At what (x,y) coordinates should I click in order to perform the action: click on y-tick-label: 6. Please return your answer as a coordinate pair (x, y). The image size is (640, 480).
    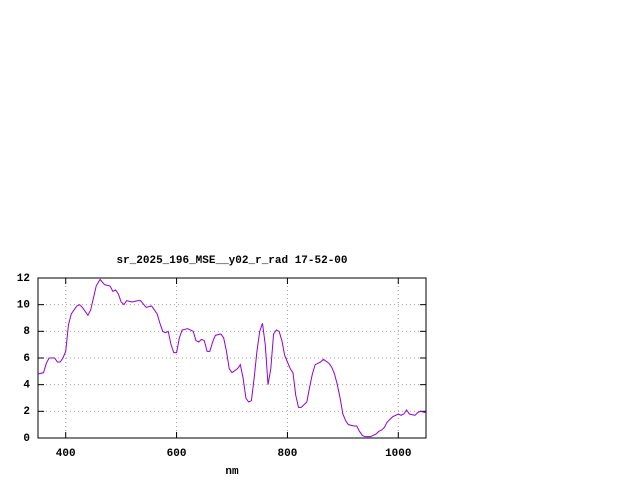
    Looking at the image, I should click on (26, 359).